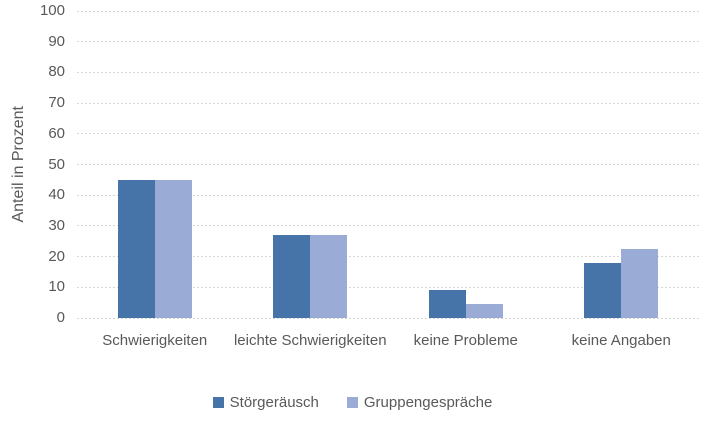  I want to click on y-tick-label-90: 90, so click(56, 41).